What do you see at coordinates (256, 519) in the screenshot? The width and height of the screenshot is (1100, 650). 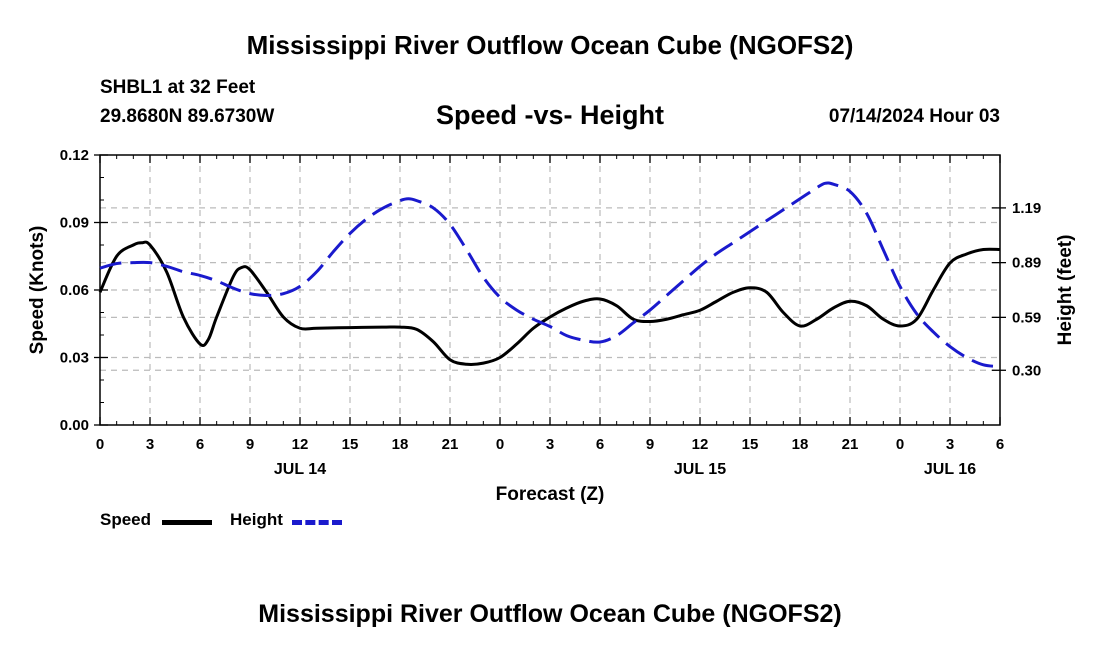 I see `legend-height-label: Height` at bounding box center [256, 519].